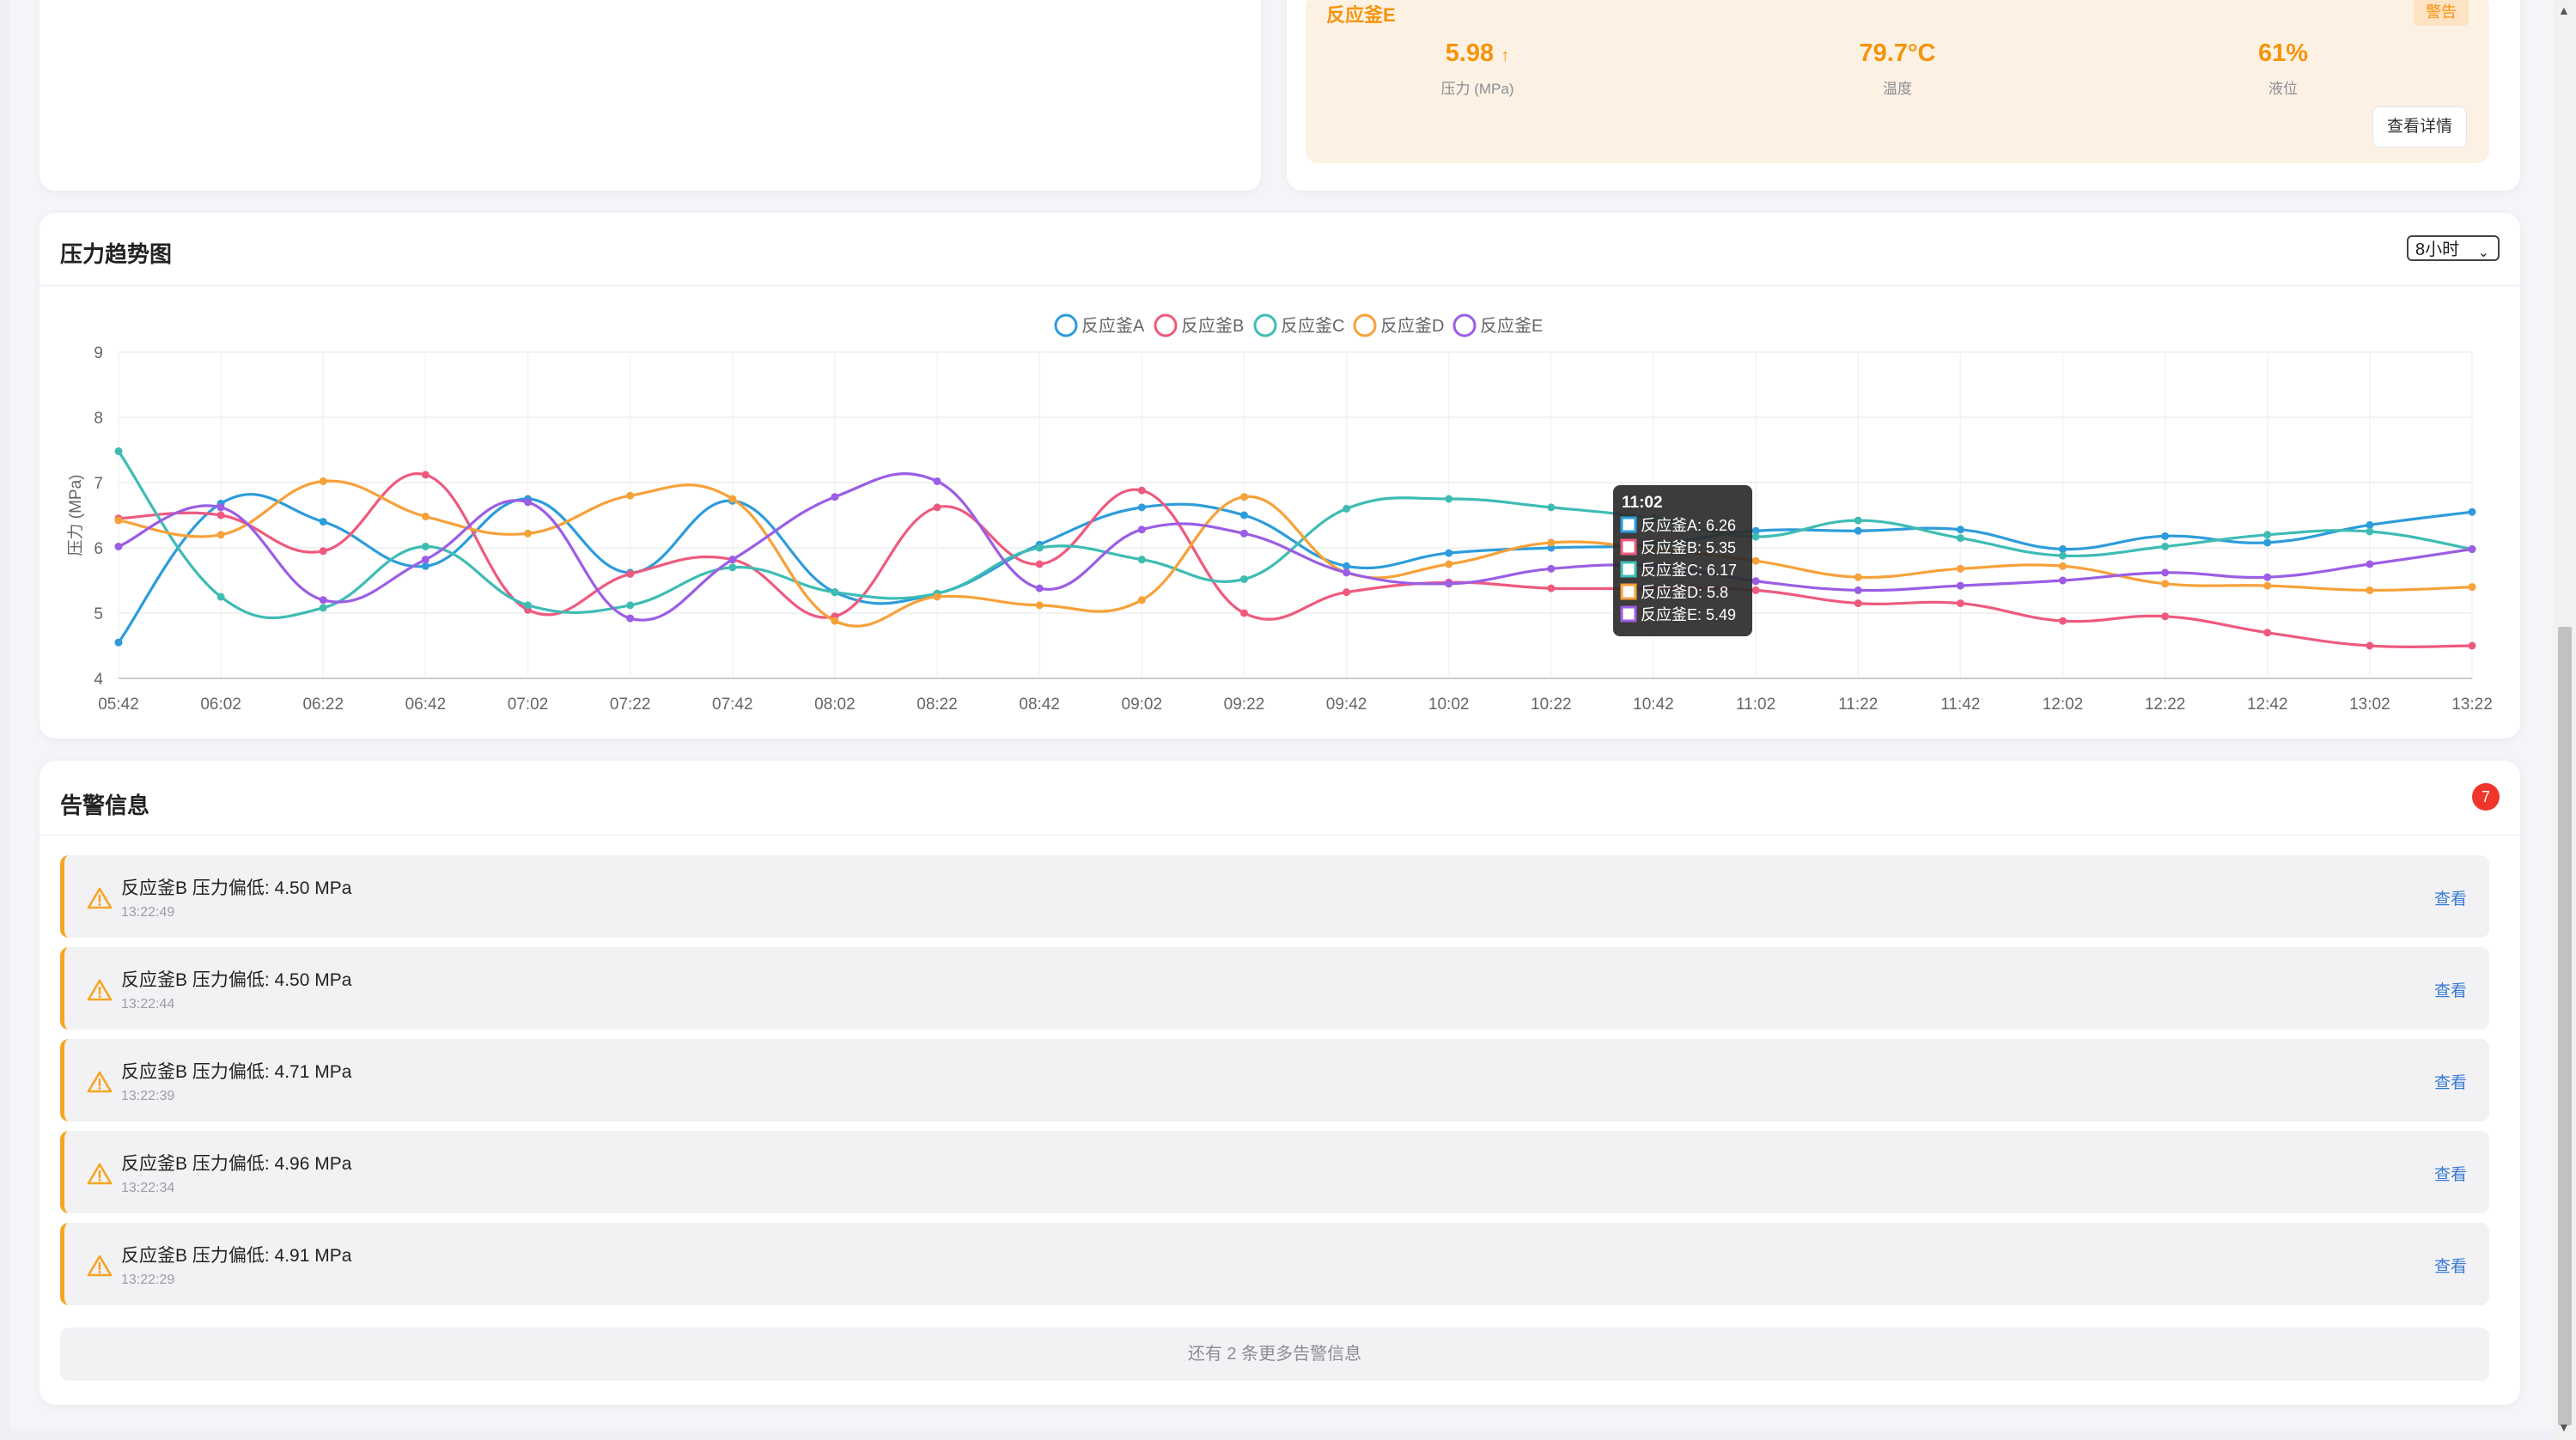  What do you see at coordinates (1295, 547) in the screenshot?
I see `series-line` at bounding box center [1295, 547].